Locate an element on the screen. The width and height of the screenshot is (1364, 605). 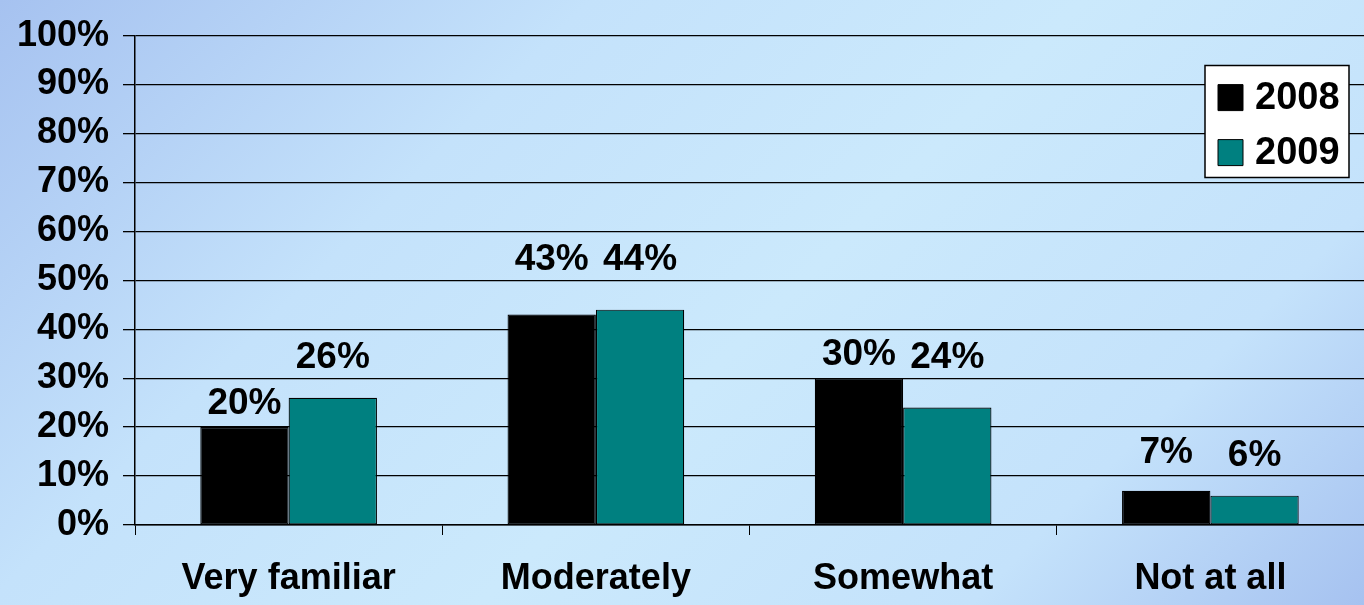
x-tick-label: Somewhat is located at coordinates (903, 576).